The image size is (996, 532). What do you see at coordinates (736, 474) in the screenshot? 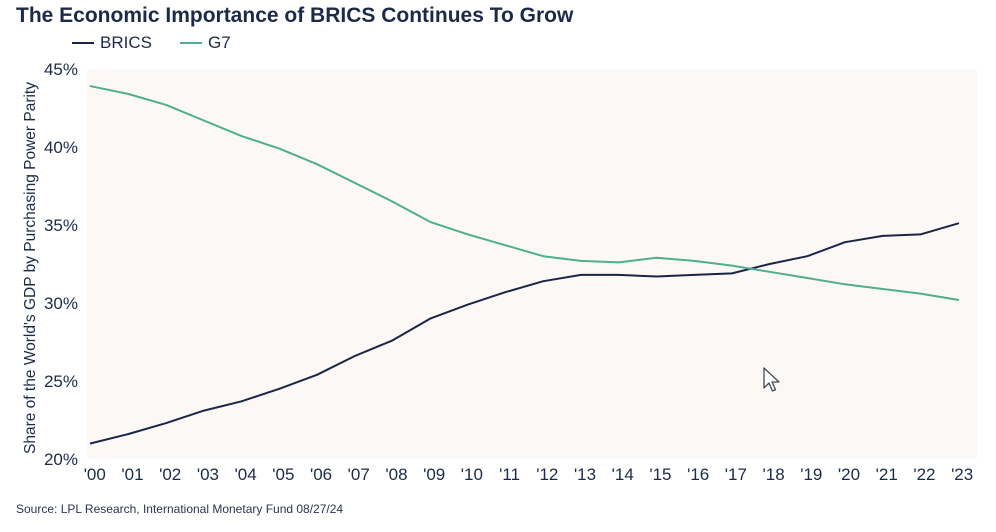
I see `x-tick-label: '17` at bounding box center [736, 474].